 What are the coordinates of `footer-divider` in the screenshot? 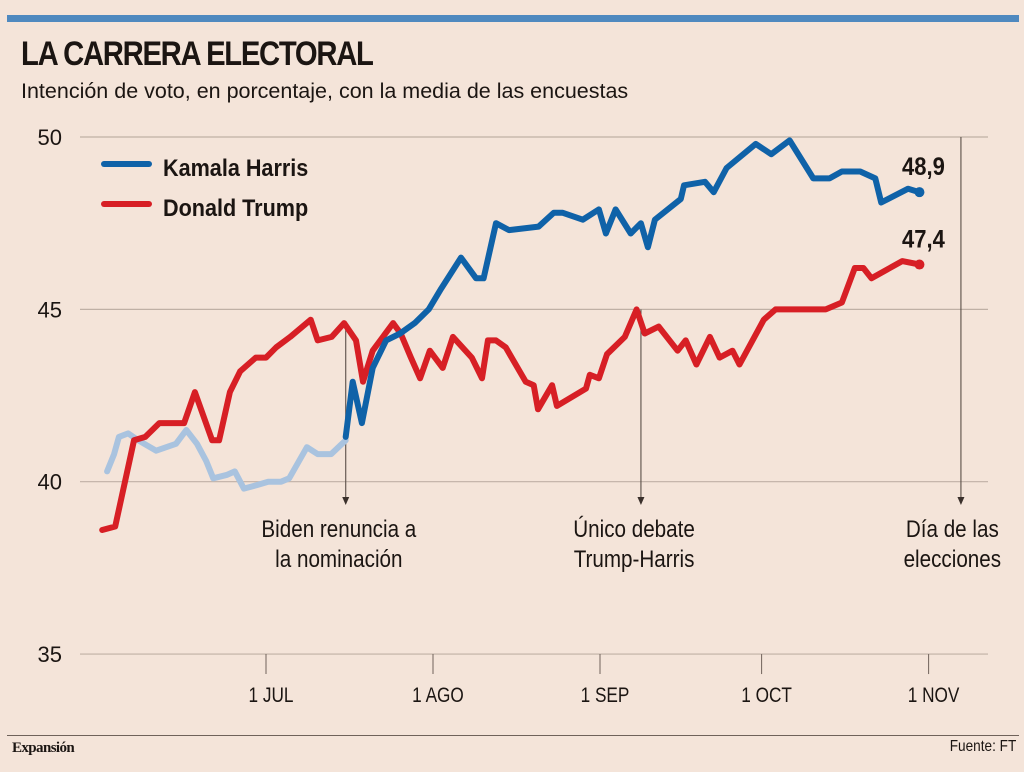 It's located at (513, 735).